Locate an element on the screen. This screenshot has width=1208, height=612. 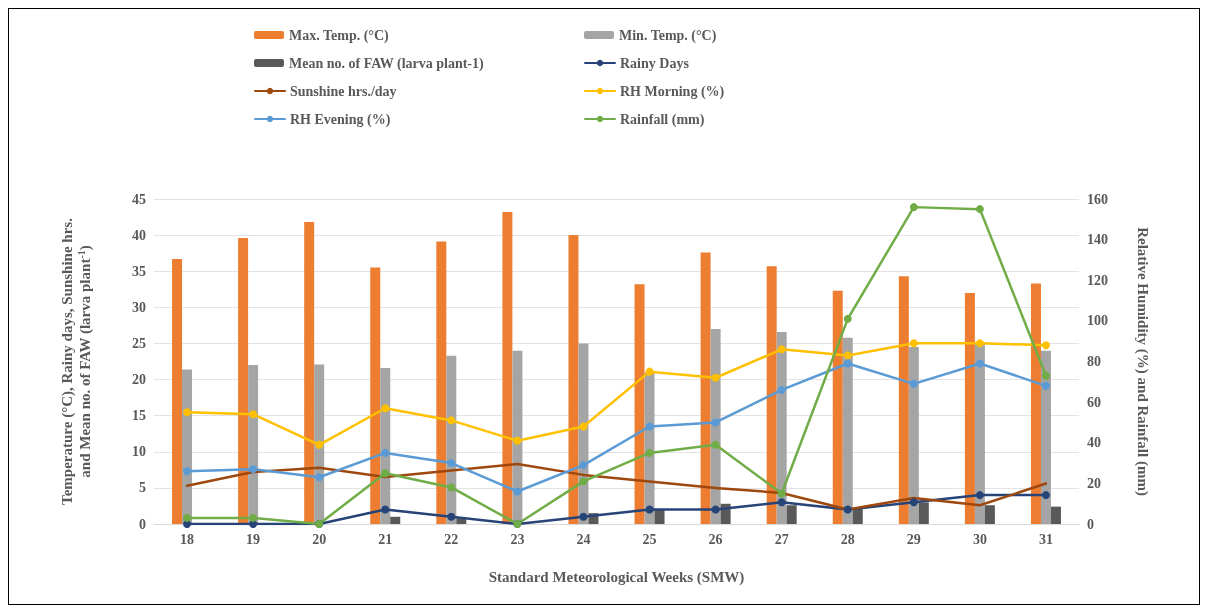
y2-tick-label: 0 is located at coordinates (1090, 524).